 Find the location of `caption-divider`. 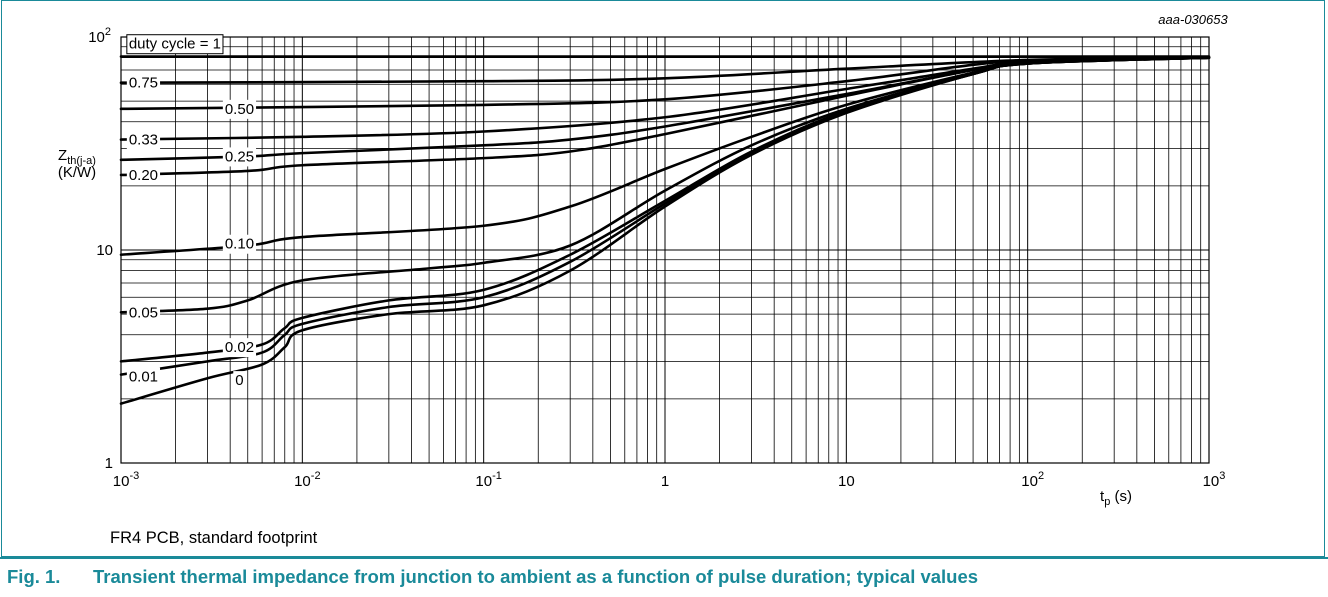

caption-divider is located at coordinates (664, 558).